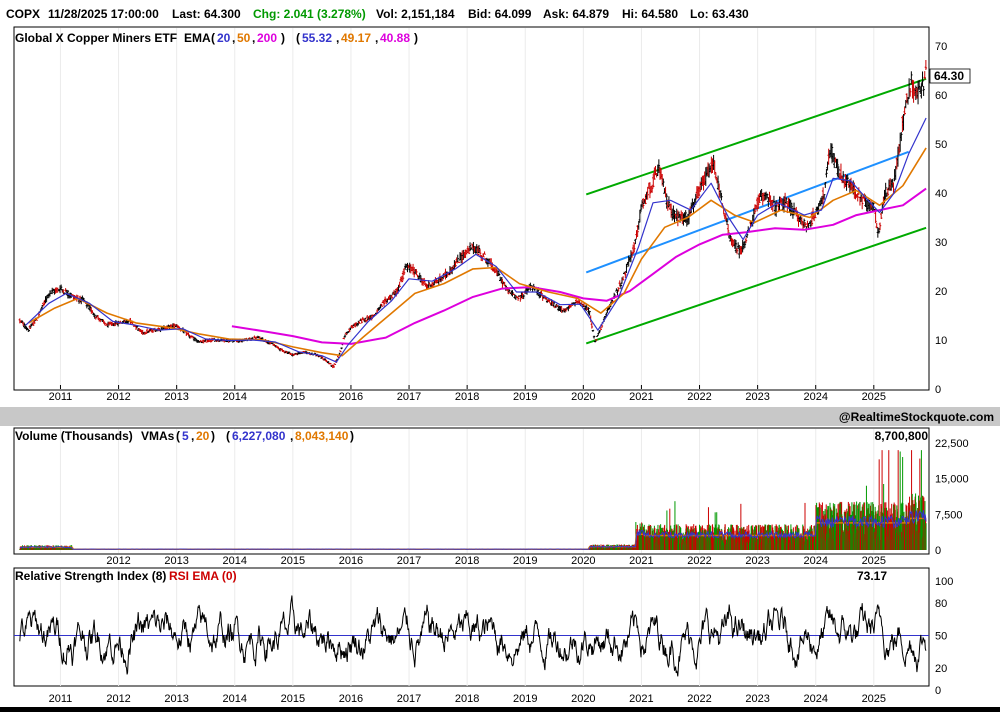 The height and width of the screenshot is (712, 1000). I want to click on price-x-tick: 2024, so click(815, 397).